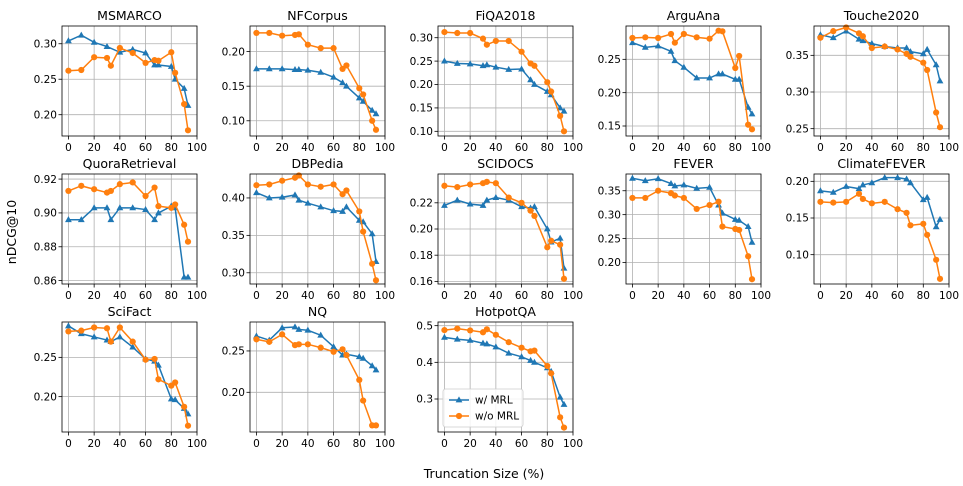 The width and height of the screenshot is (963, 486). I want to click on panel-climatefever: 0 20 40 60 80 100 0.10 0.15 0.20 ClimateFEVER, so click(872, 229).